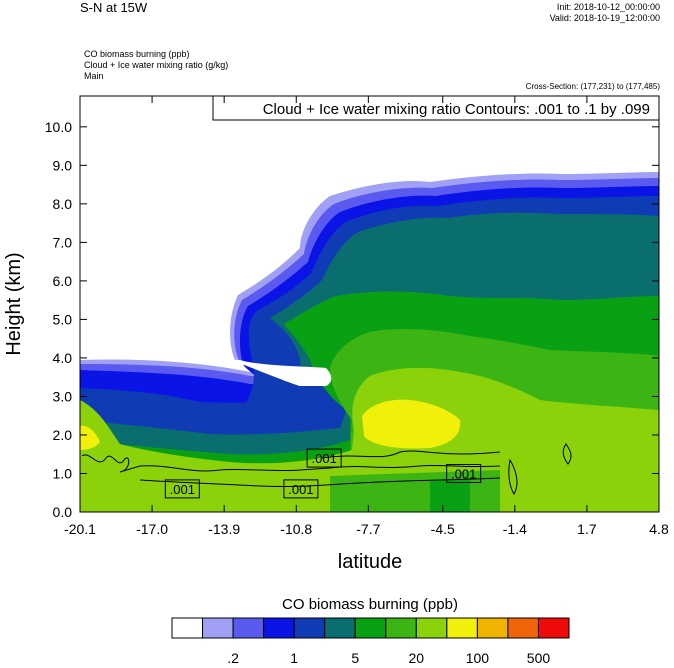 Image resolution: width=674 pixels, height=668 pixels. I want to click on x-tick-label: -10.8, so click(296, 529).